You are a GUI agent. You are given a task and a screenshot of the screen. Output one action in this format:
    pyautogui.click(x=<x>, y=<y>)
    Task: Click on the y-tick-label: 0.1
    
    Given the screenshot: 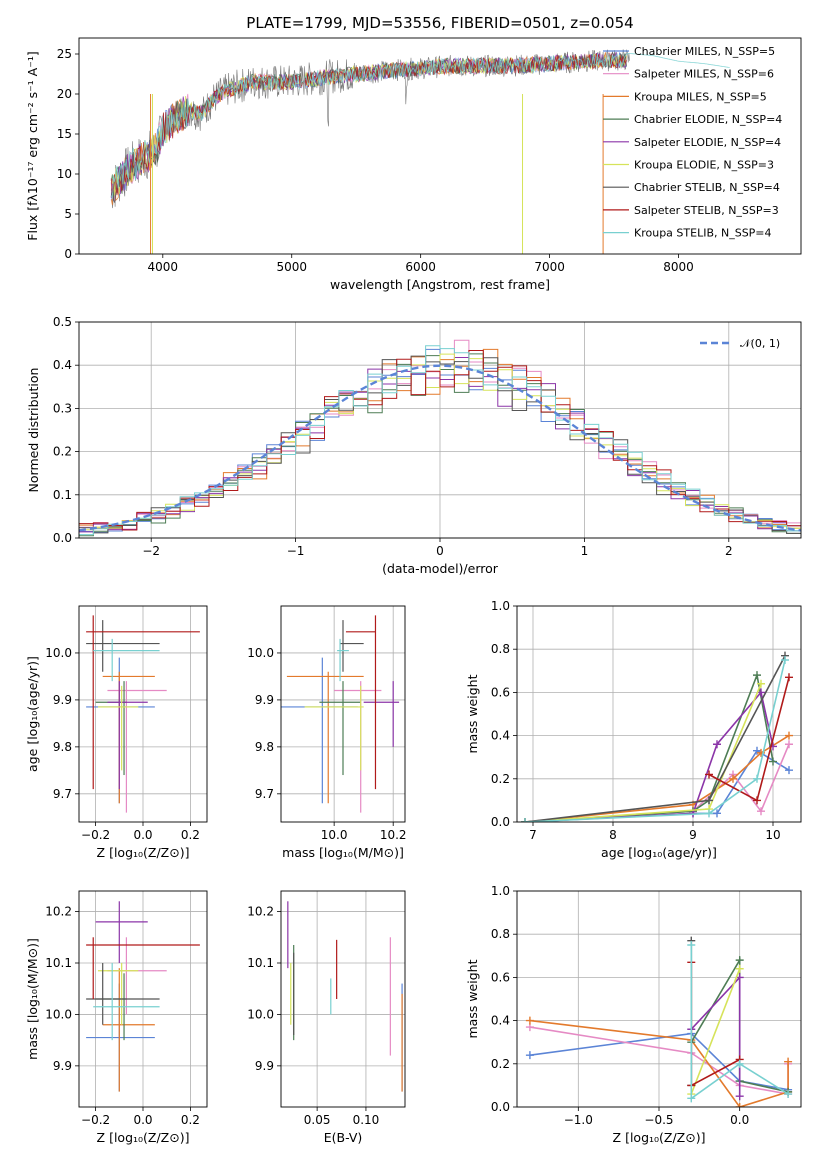 What is the action you would take?
    pyautogui.click(x=62, y=495)
    